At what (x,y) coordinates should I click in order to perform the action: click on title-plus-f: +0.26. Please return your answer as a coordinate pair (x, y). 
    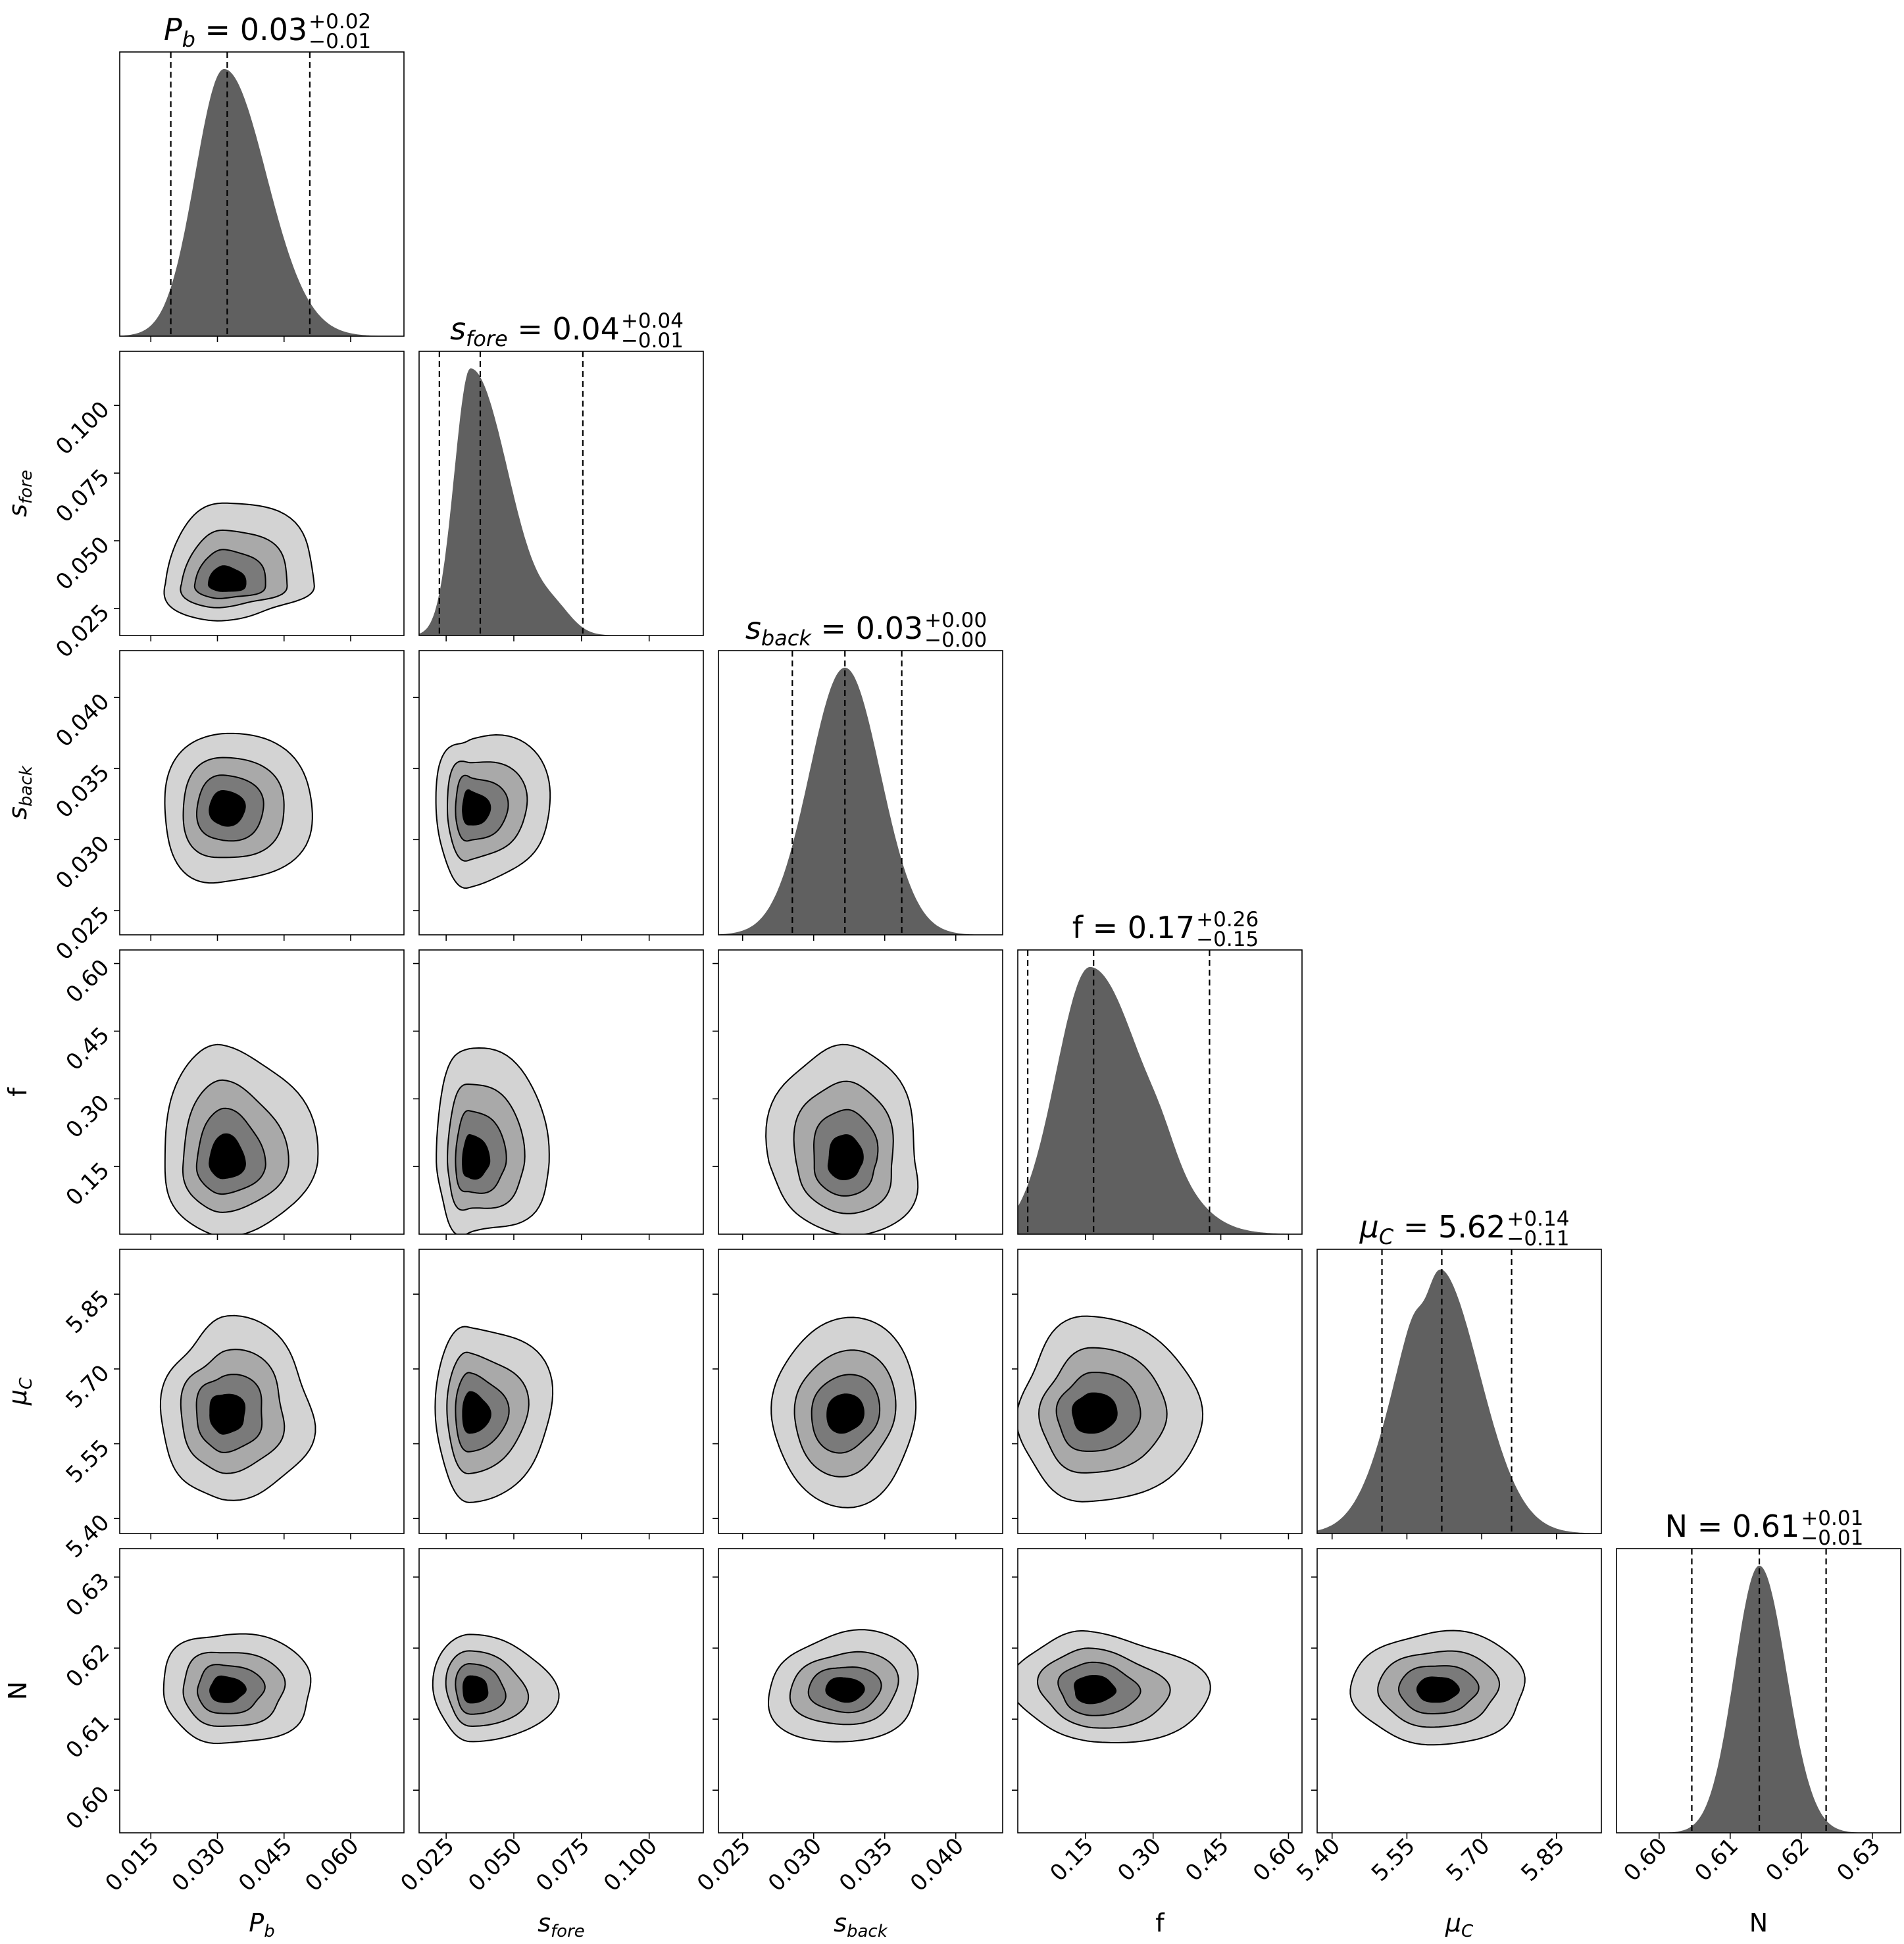
    Looking at the image, I should click on (1227, 920).